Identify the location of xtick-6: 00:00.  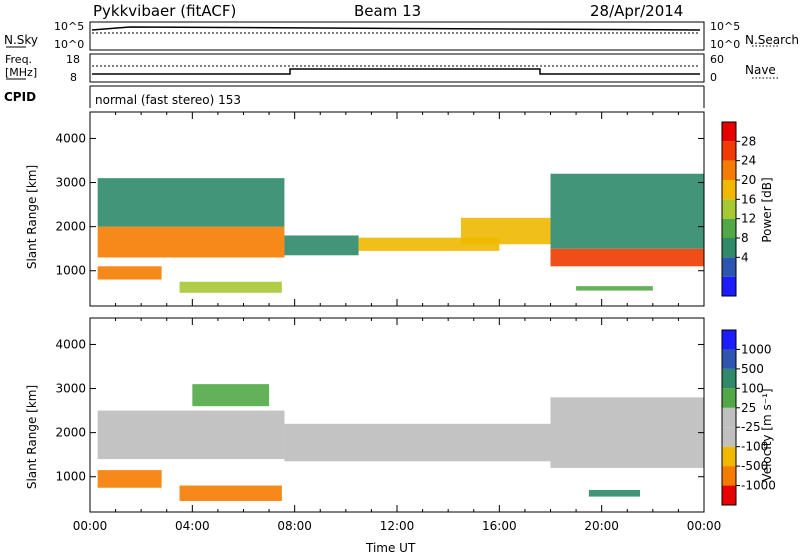
(704, 526).